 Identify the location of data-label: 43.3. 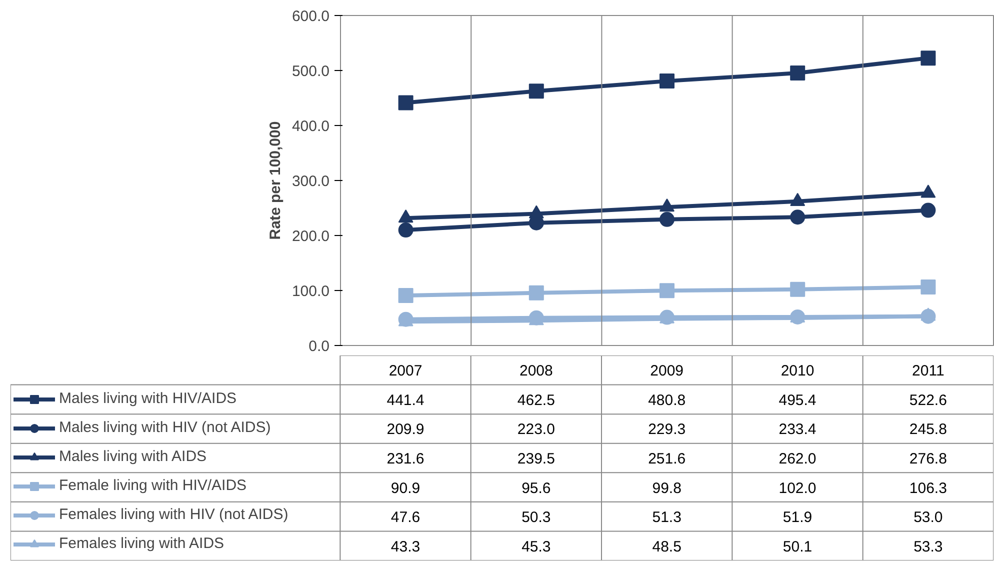
(405, 547).